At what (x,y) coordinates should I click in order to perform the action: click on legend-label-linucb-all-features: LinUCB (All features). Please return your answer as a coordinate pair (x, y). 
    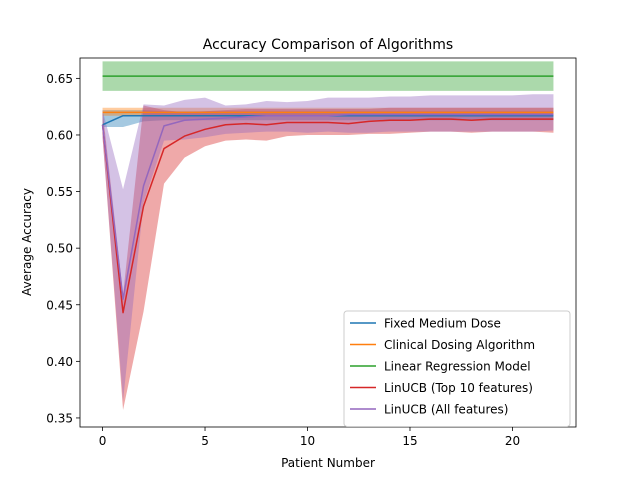
    Looking at the image, I should click on (446, 410).